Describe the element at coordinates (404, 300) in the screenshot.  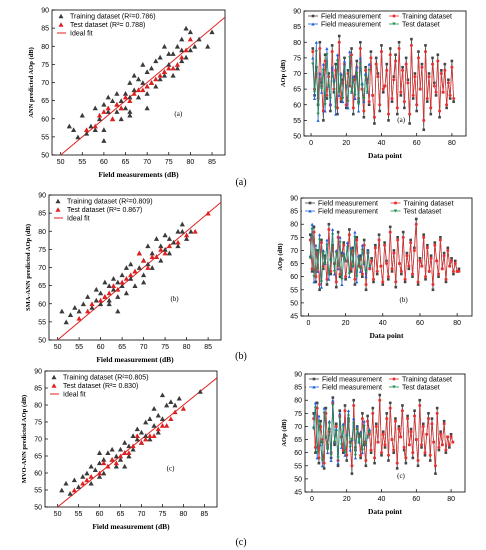
I see `b_line-panel-label: (b)` at that location.